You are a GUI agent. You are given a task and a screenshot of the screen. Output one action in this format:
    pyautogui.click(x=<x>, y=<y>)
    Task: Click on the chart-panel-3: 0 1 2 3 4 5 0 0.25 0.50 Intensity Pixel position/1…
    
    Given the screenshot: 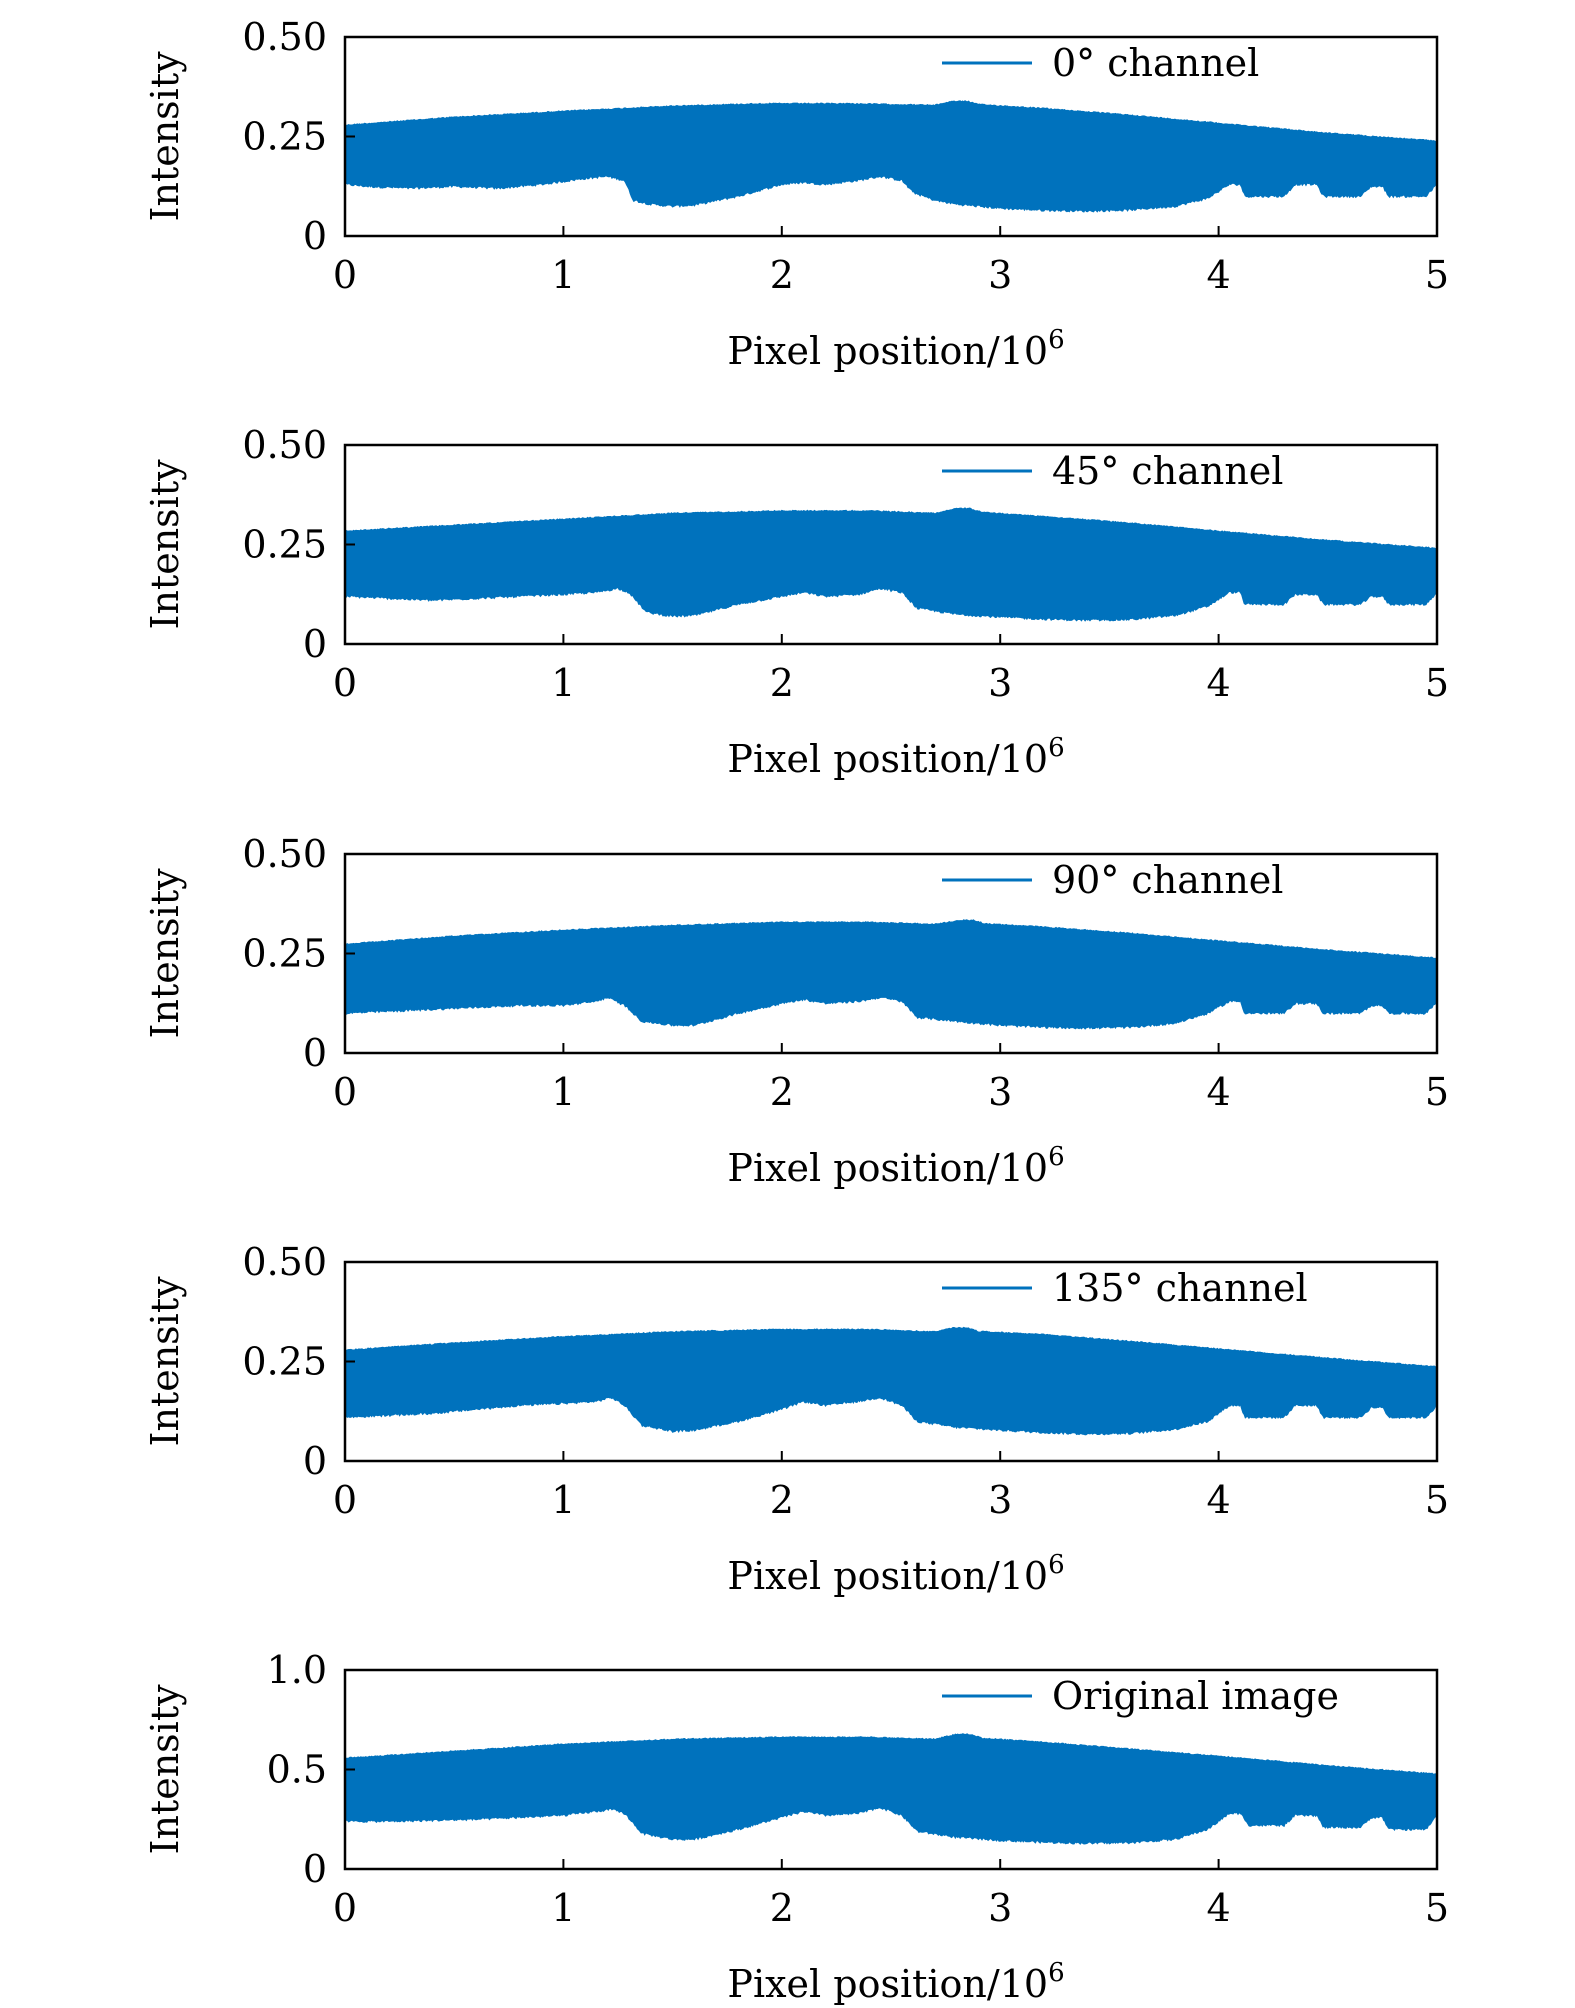 What is the action you would take?
    pyautogui.click(x=796, y=1011)
    